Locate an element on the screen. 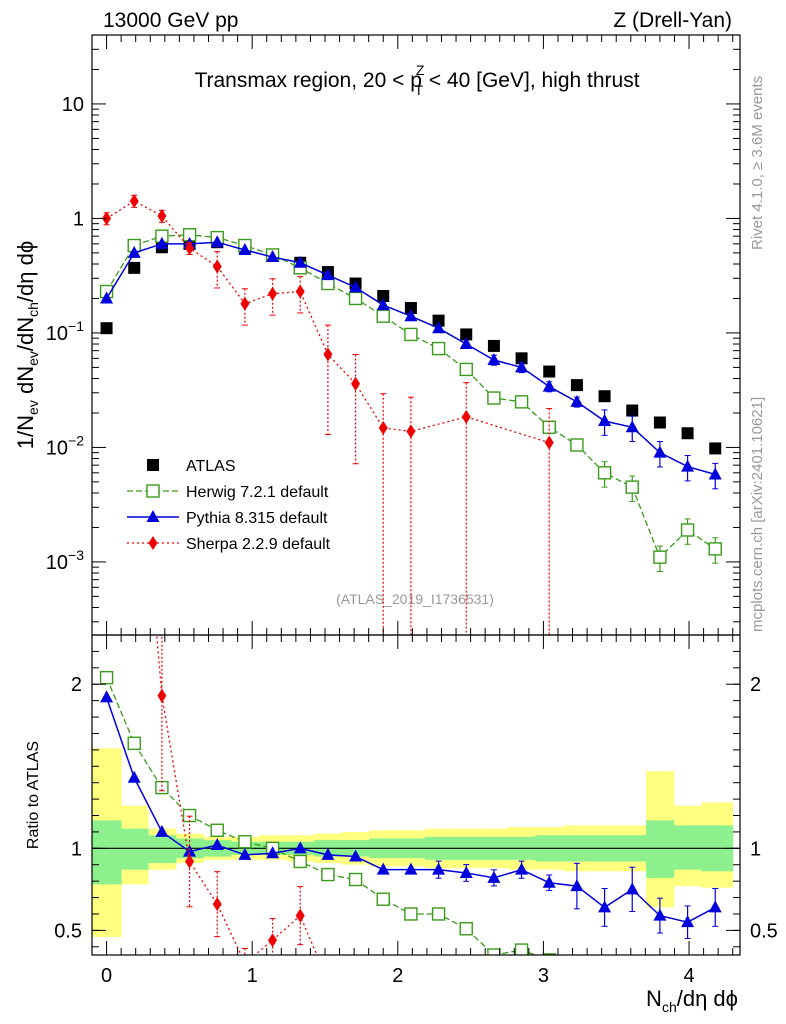  mcplots-side-label: mcplots.cern.ch [arXiv:2401.10621] is located at coordinates (757, 514).